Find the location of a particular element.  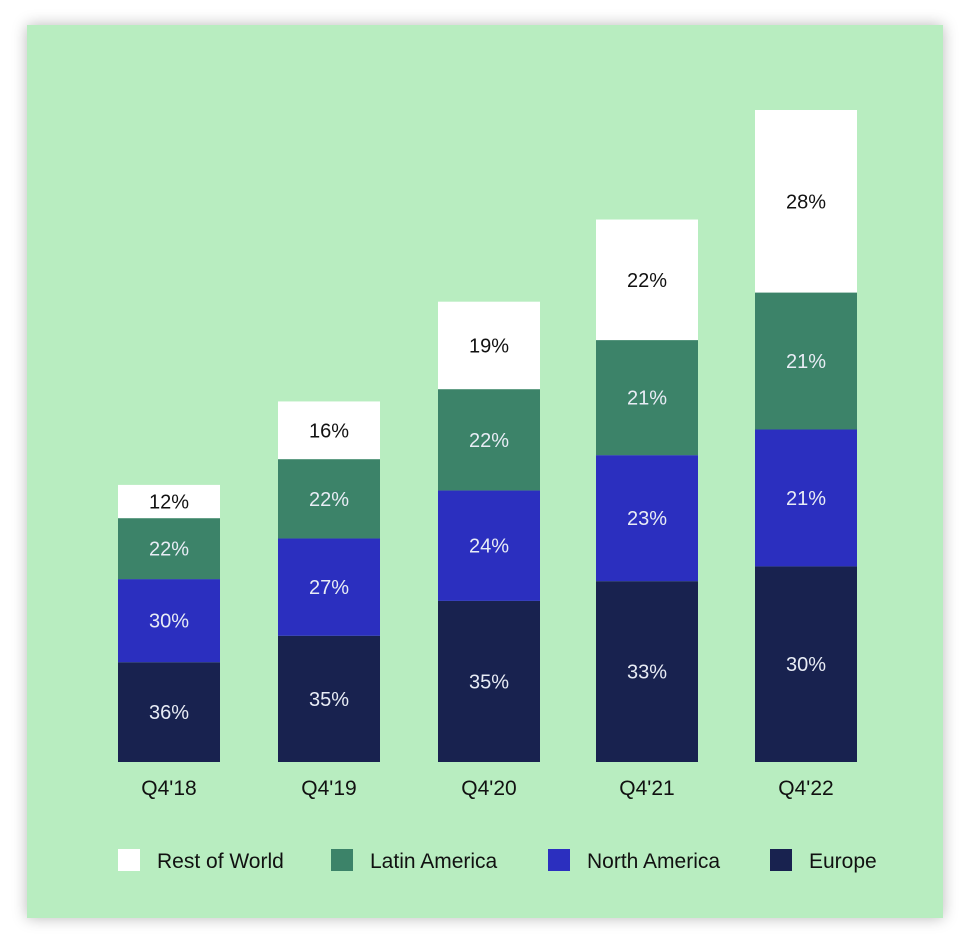

data-label-north-america-2: 24% is located at coordinates (489, 547).